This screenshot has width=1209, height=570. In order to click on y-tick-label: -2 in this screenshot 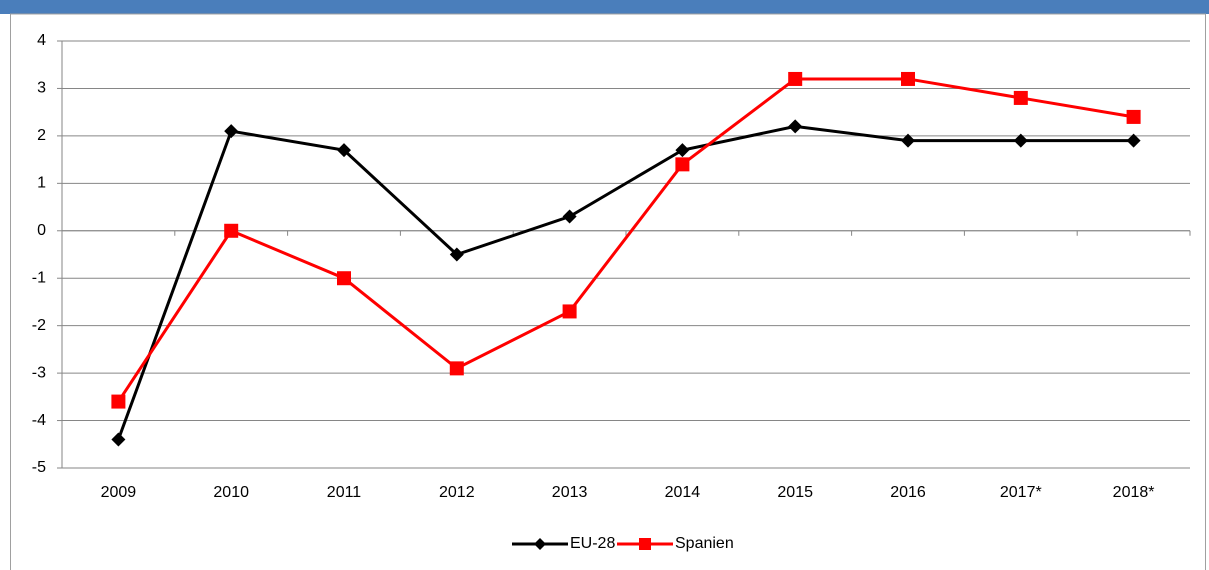, I will do `click(39, 325)`.